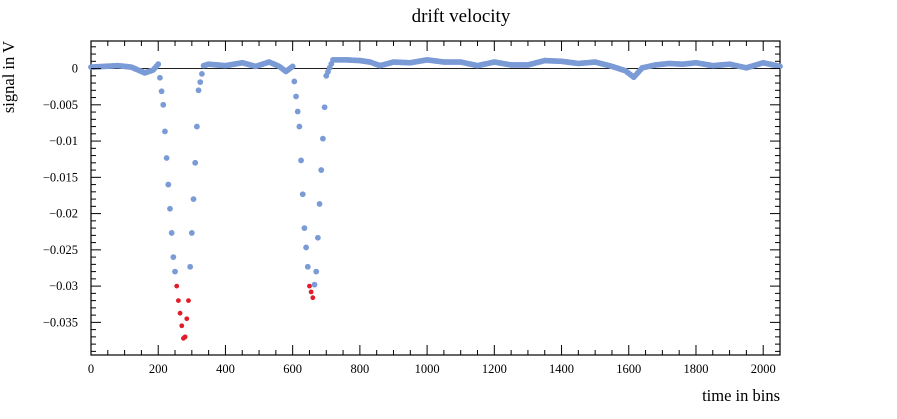  I want to click on x-tick-label: 600, so click(292, 369).